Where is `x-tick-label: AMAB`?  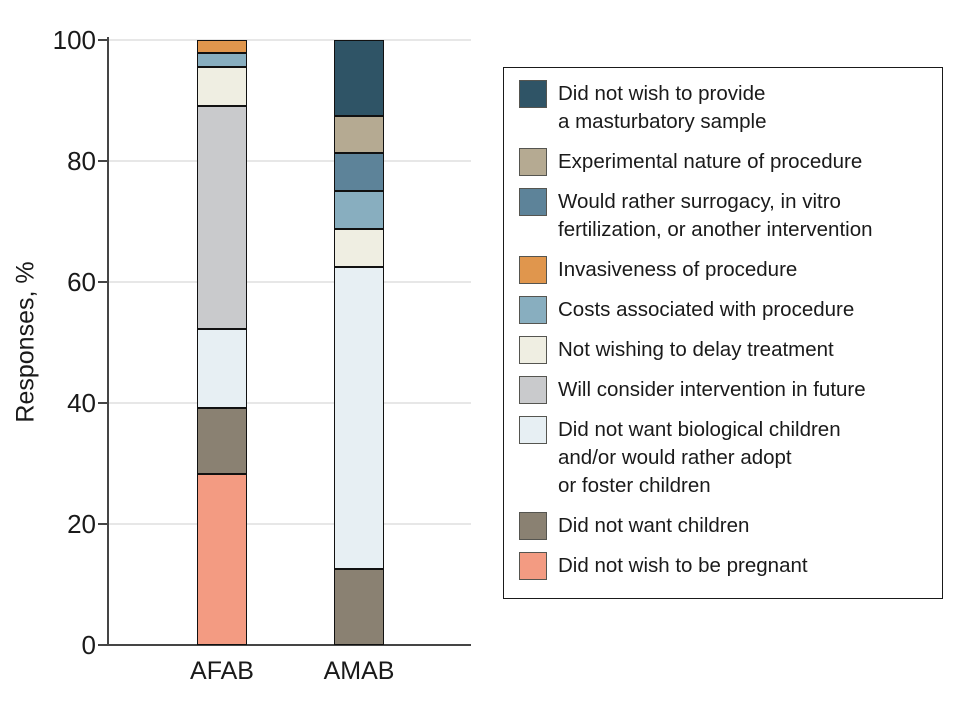
x-tick-label: AMAB is located at coordinates (359, 671).